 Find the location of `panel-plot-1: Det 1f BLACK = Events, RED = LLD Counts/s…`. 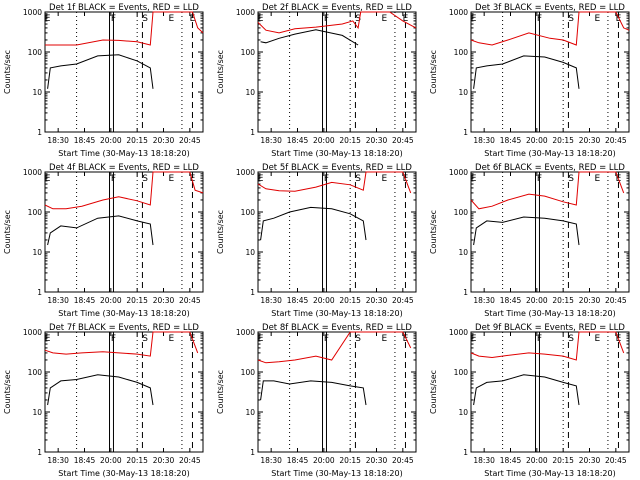

panel-plot-1: Det 1f BLACK = Events, RED = LLD Counts/s… is located at coordinates (103, 80).